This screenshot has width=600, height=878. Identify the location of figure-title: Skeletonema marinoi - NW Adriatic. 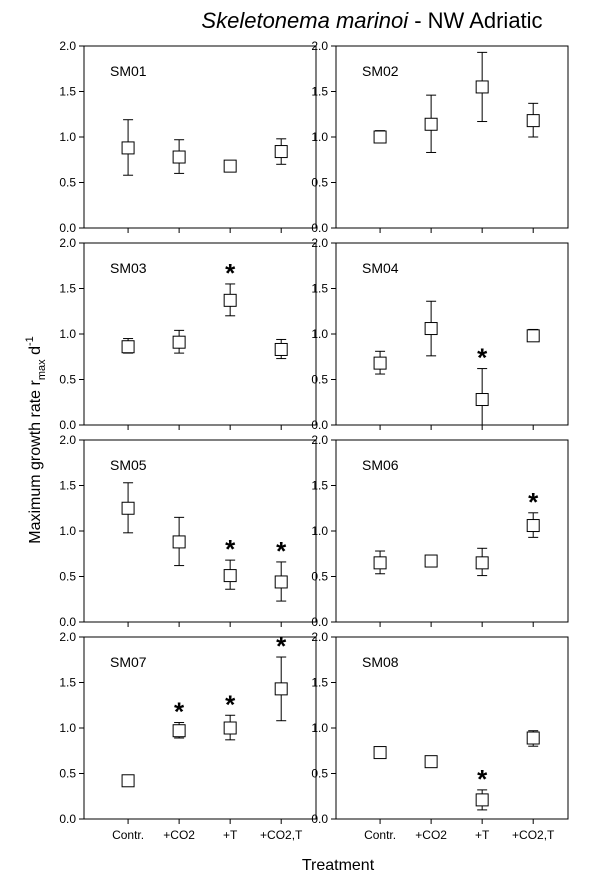
(371, 20).